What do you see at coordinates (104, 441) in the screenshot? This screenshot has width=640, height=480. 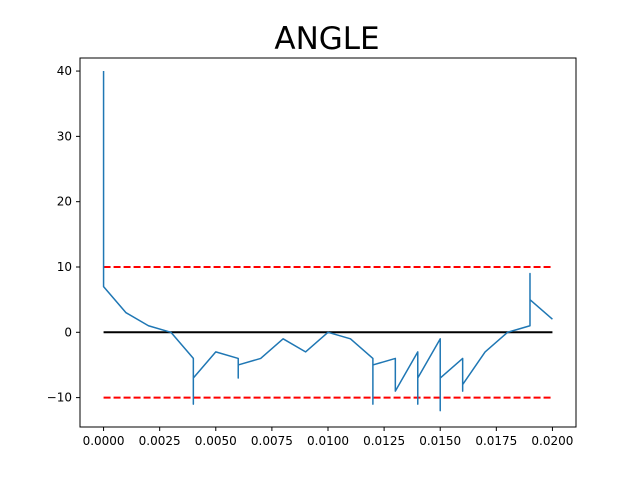 I see `x-tick-label: 0.0000` at bounding box center [104, 441].